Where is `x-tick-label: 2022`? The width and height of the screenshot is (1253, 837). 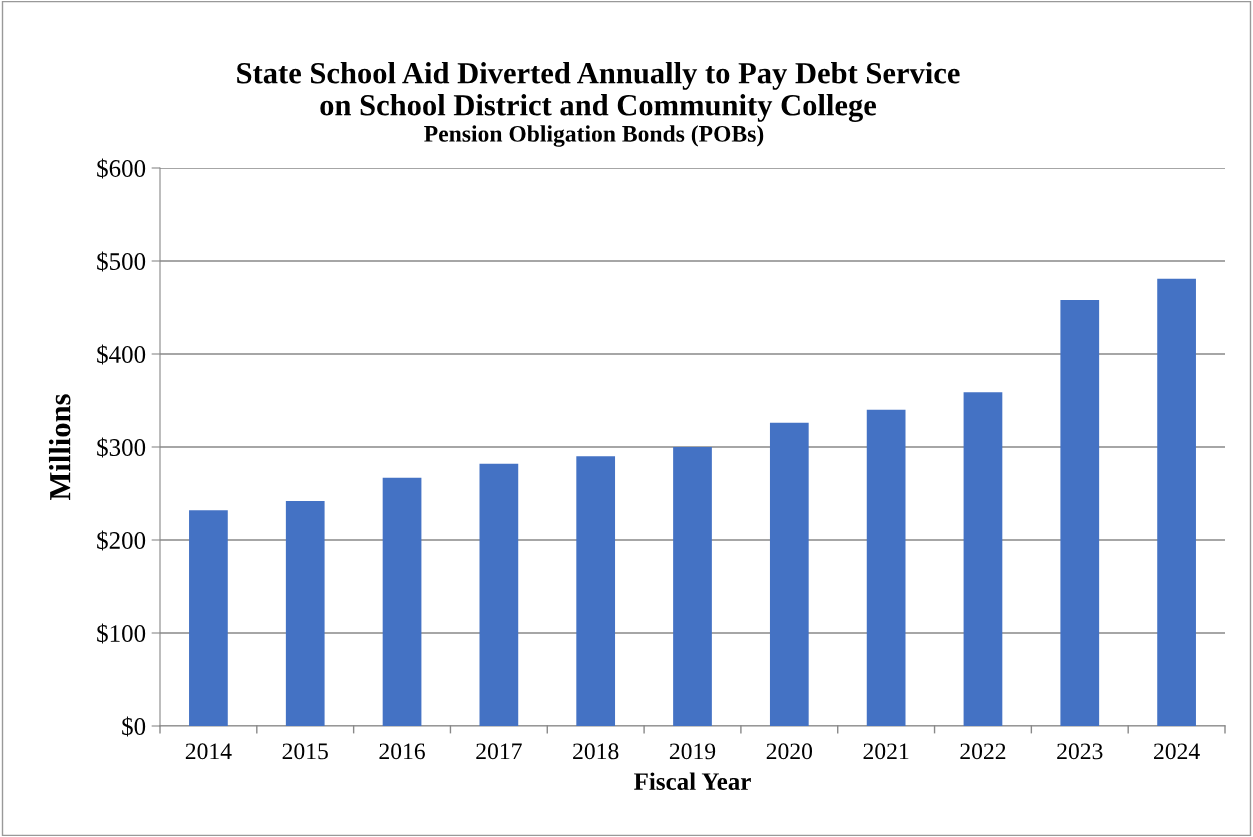
x-tick-label: 2022 is located at coordinates (983, 751).